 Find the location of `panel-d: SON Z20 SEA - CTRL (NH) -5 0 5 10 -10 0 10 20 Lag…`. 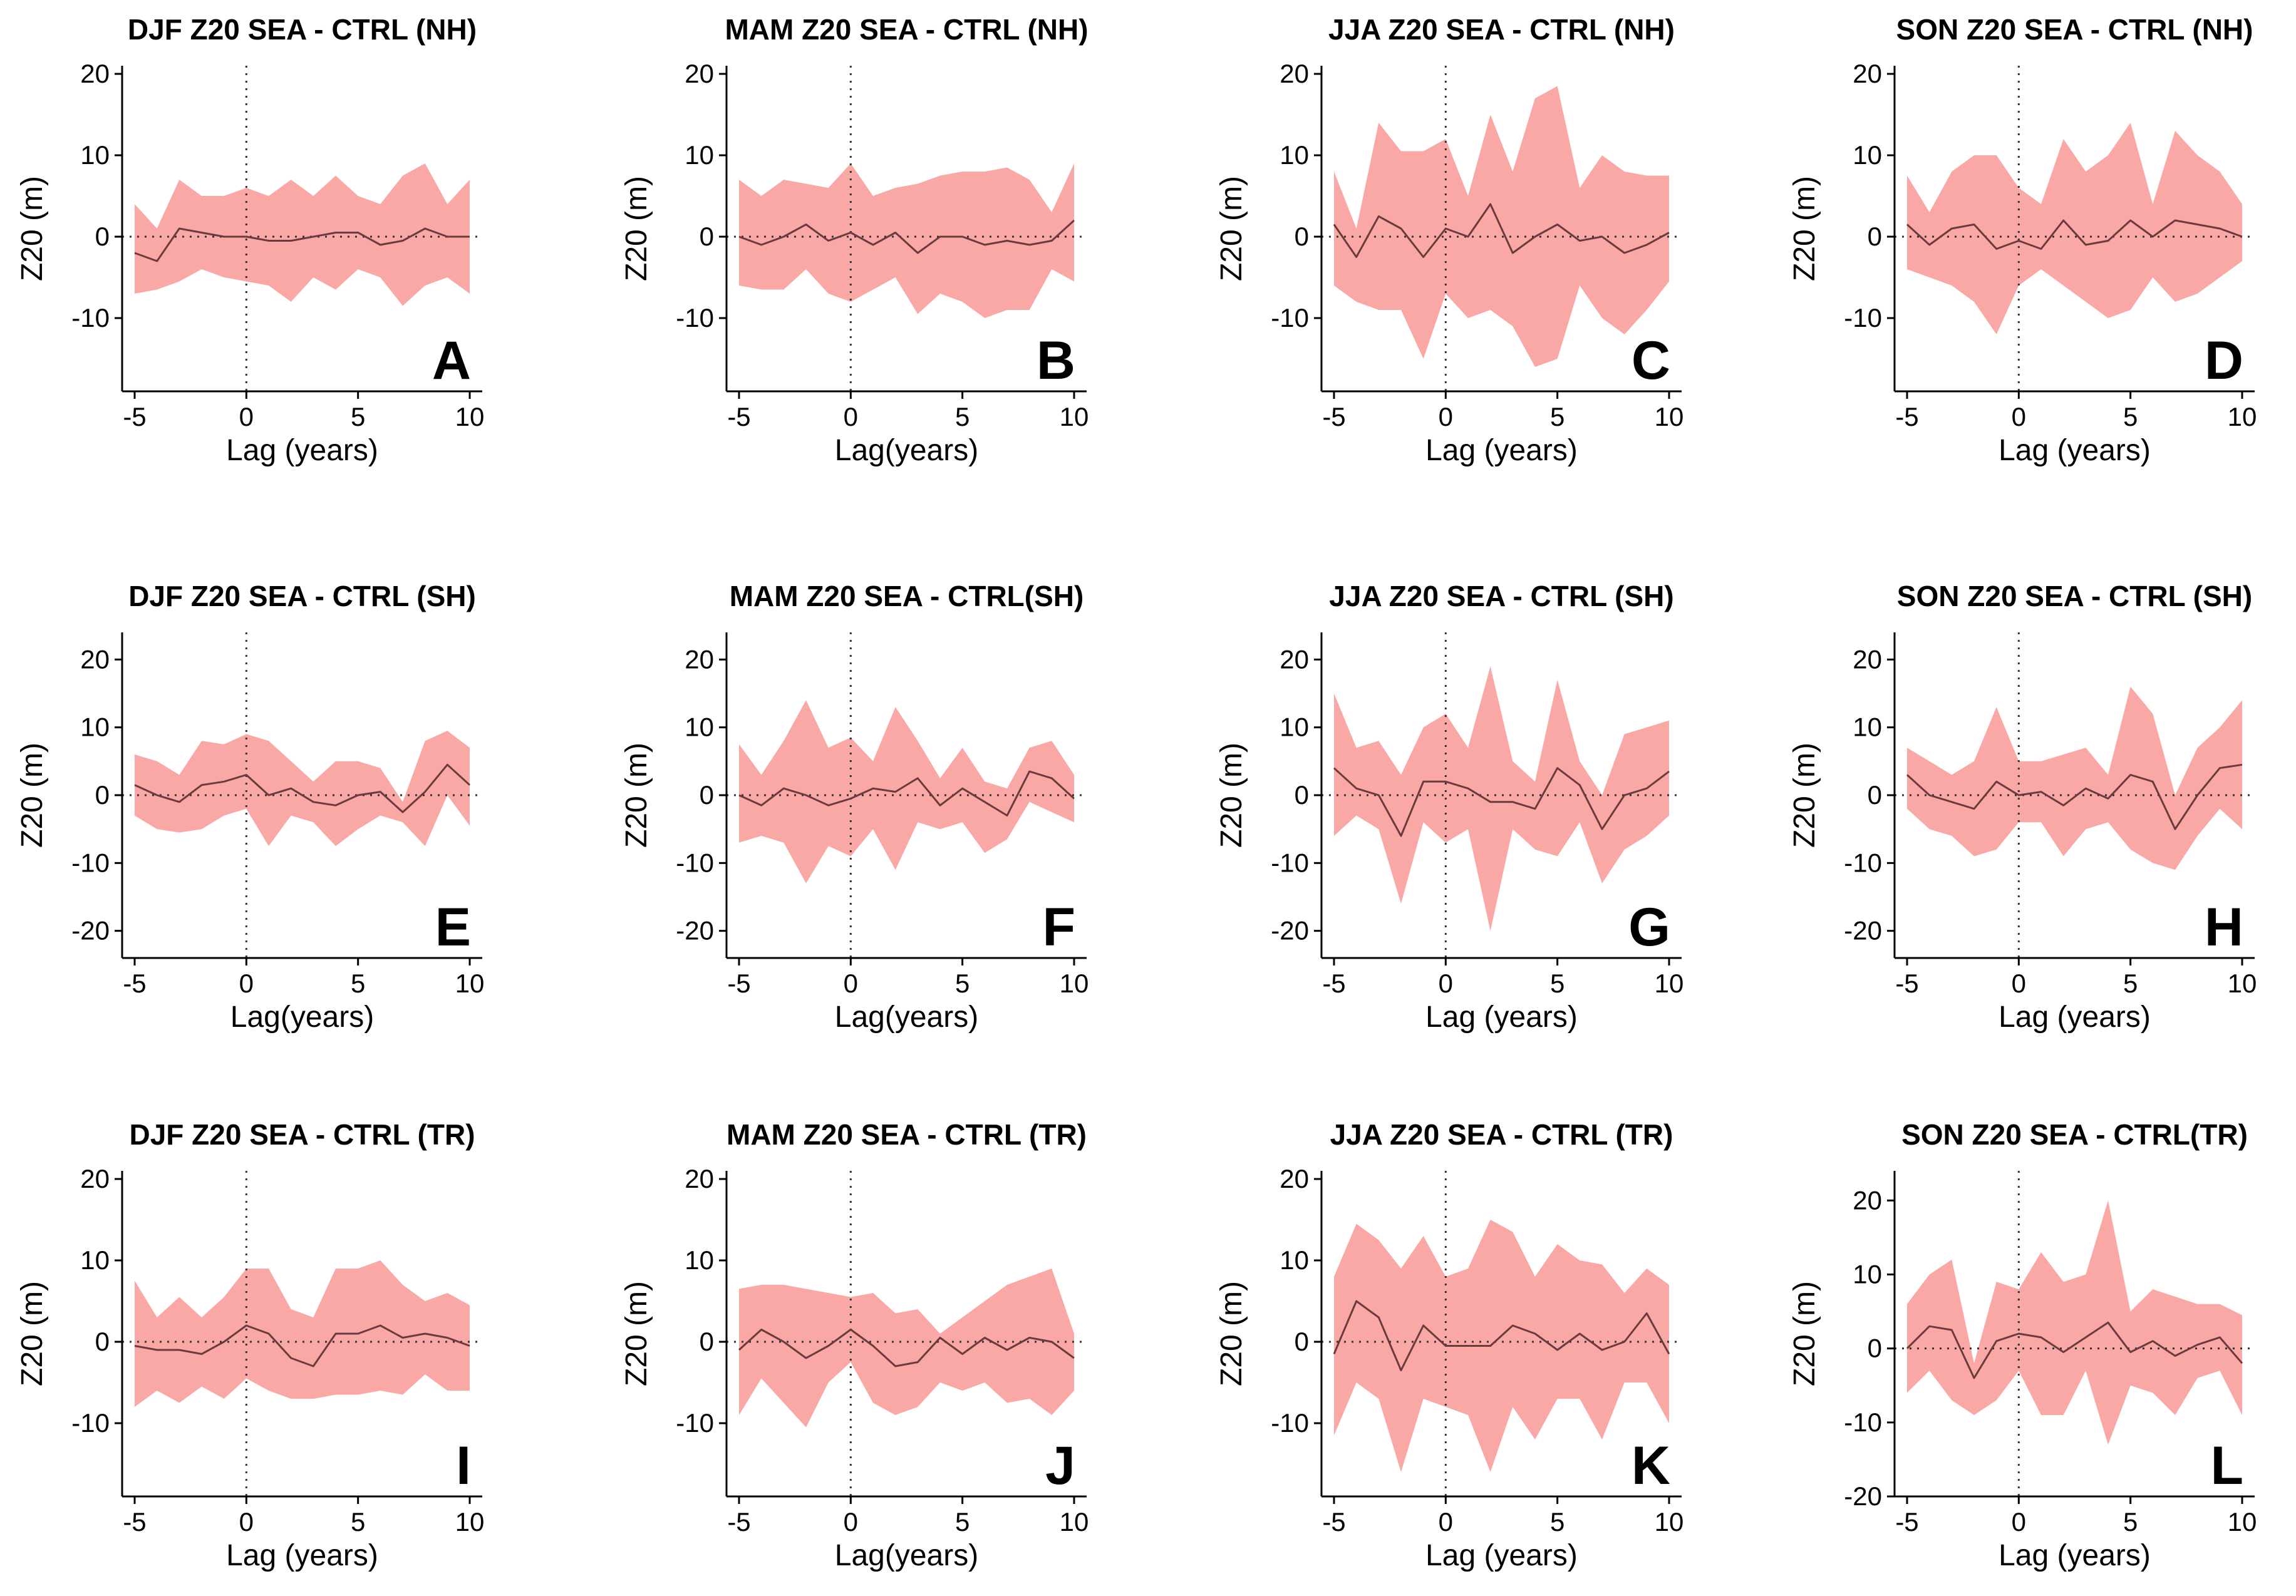

panel-d: SON Z20 SEA - CTRL (NH) -5 0 5 10 -10 0 10 20 Lag… is located at coordinates (2022, 240).